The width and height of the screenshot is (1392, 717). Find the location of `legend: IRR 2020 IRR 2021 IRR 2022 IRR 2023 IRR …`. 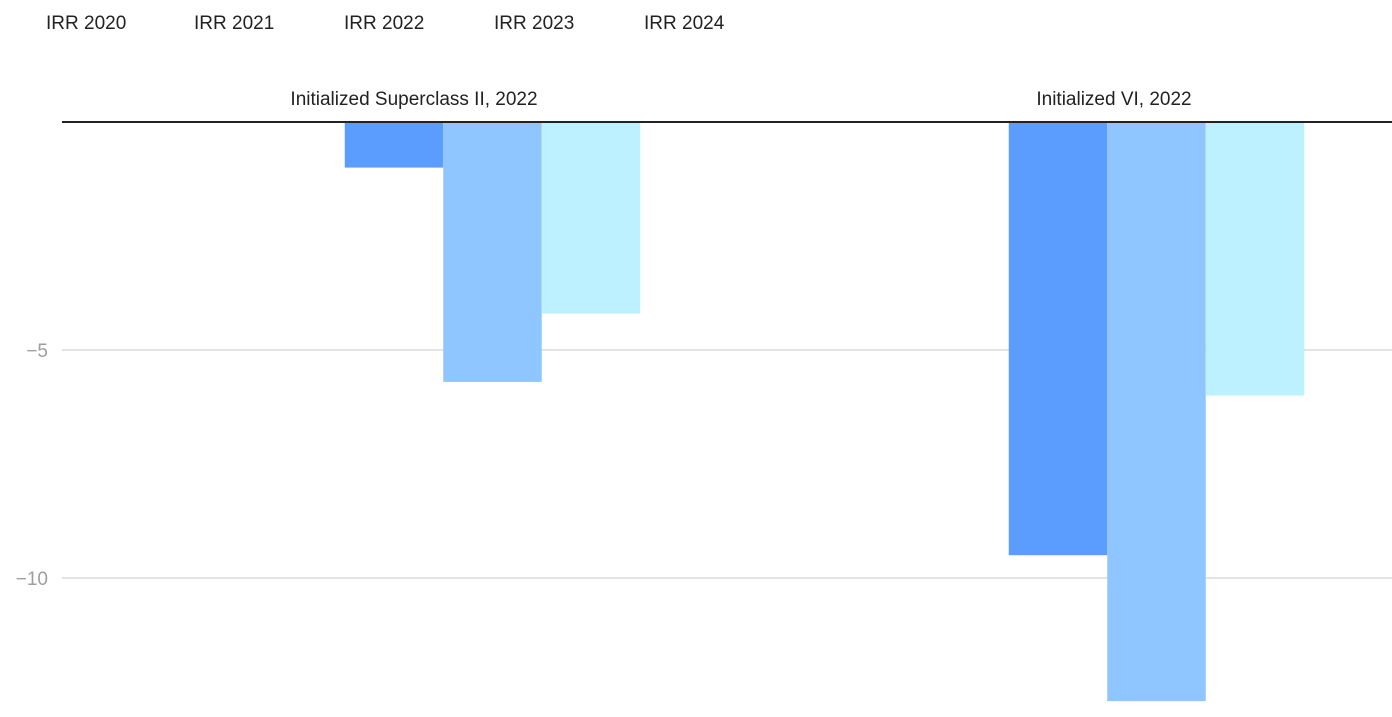

legend: IRR 2020 IRR 2021 IRR 2022 IRR 2023 IRR … is located at coordinates (696, 25).